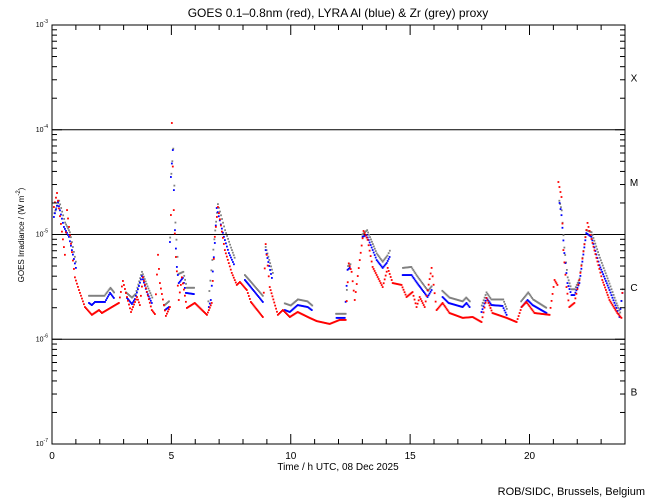 This screenshot has height=500, width=650. Describe the element at coordinates (40, 130) in the screenshot. I see `y-tick-base: 10` at that location.